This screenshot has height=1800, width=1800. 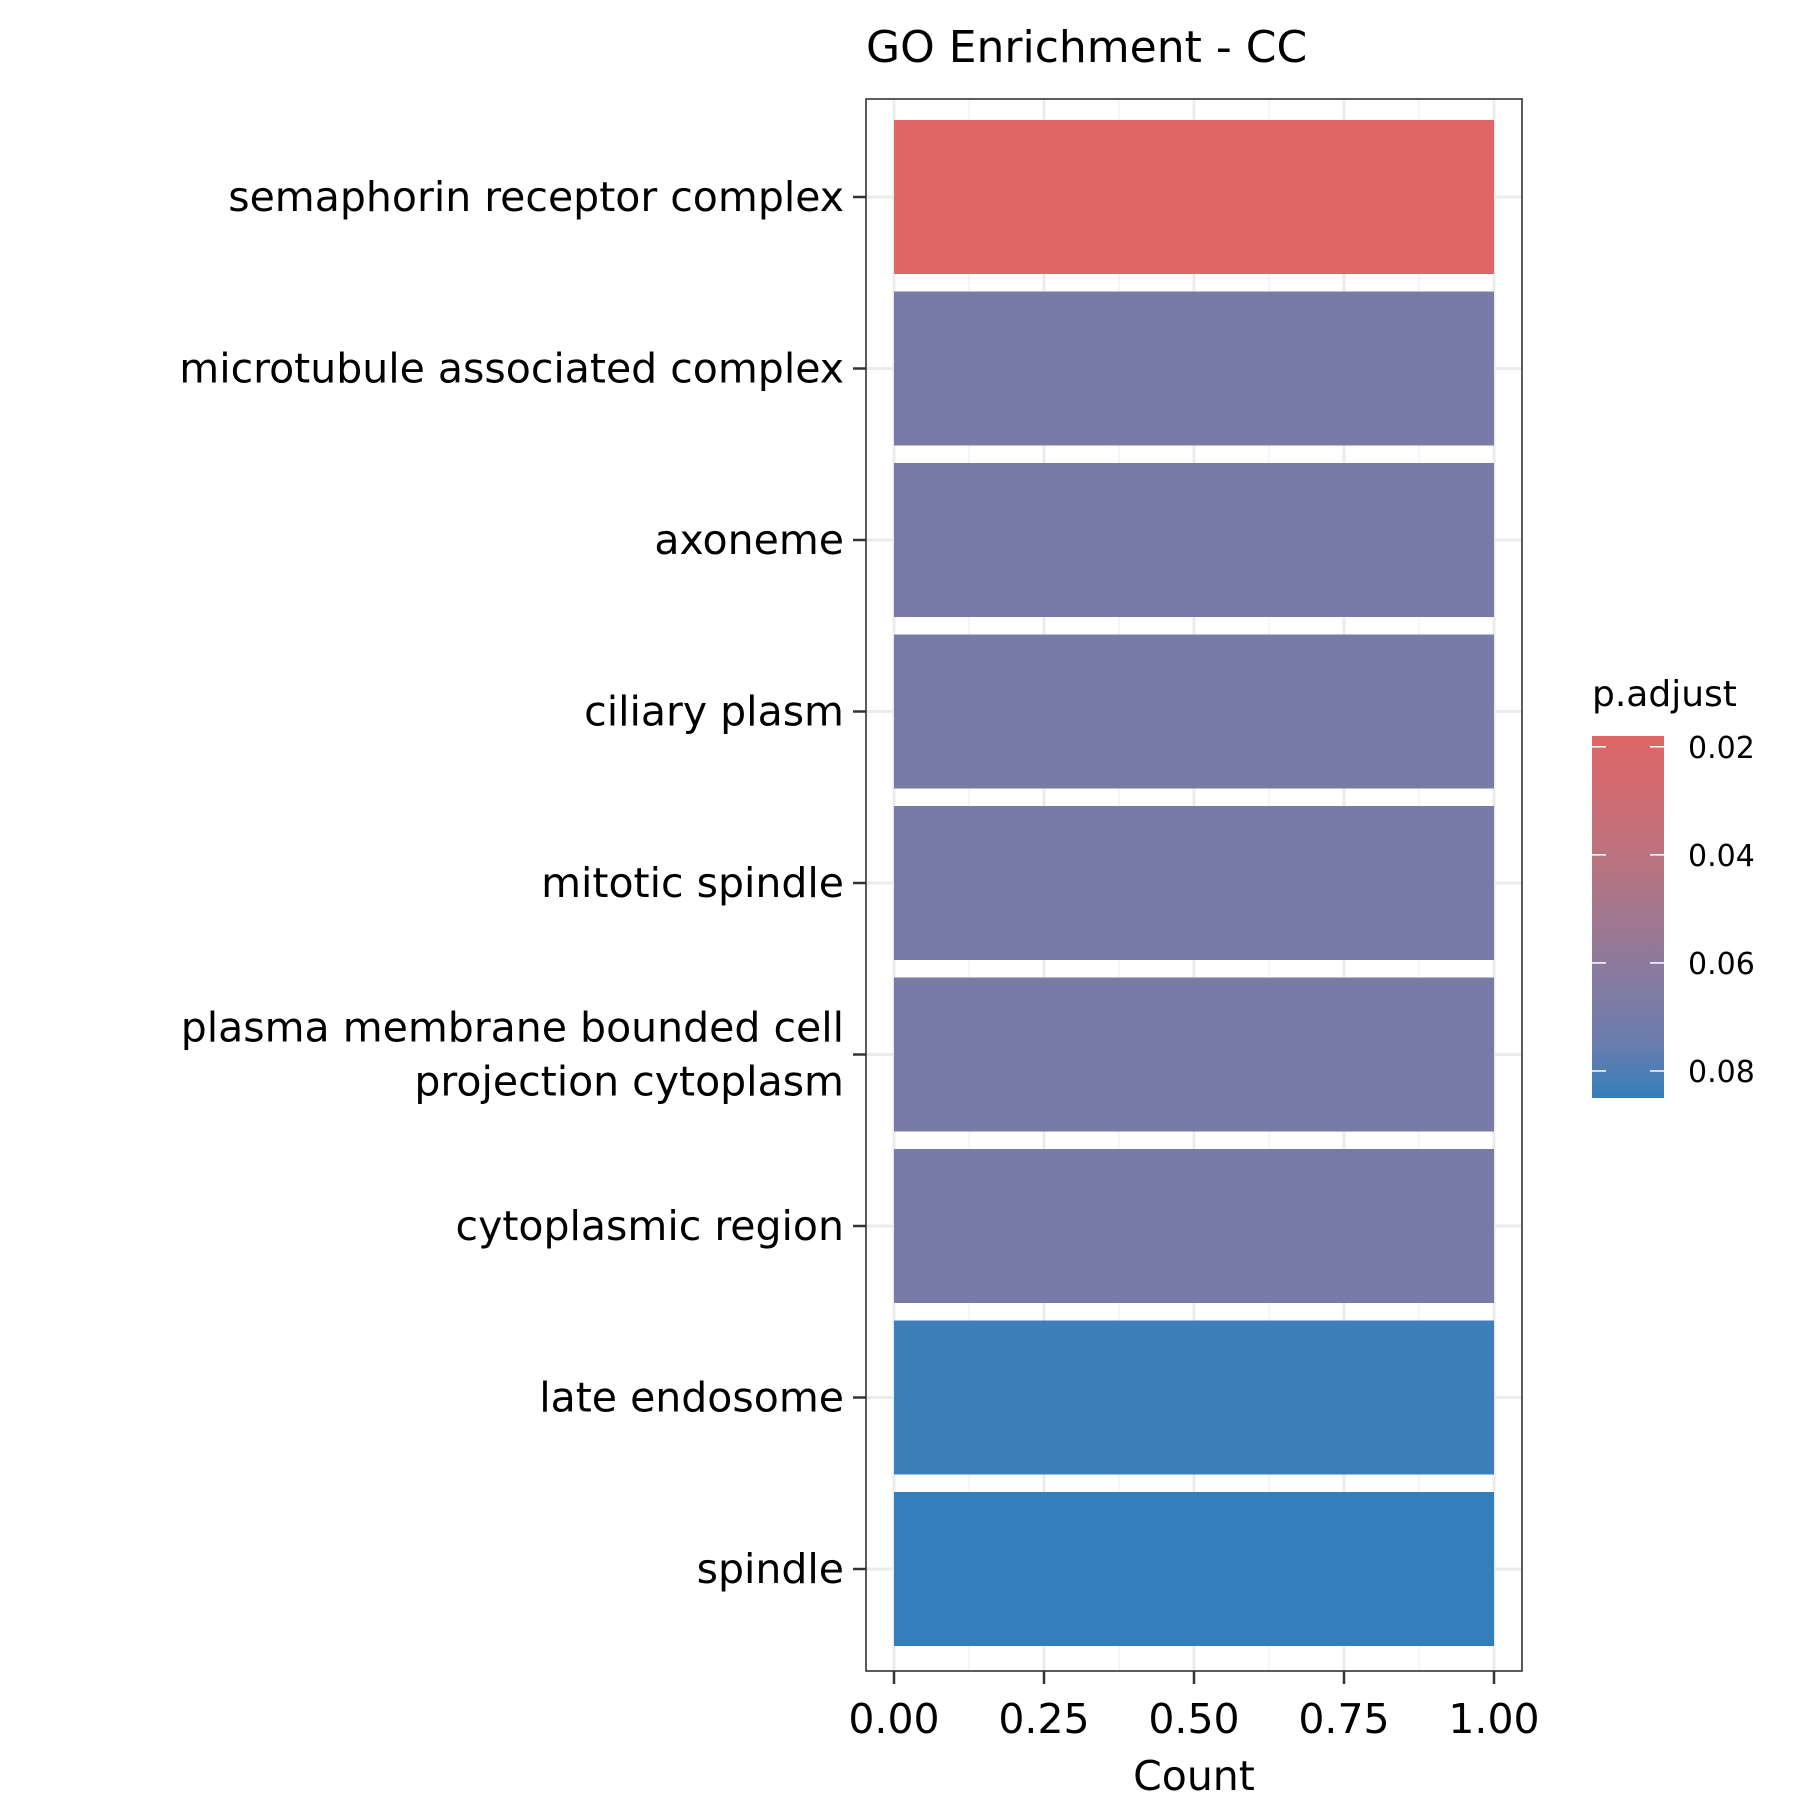 What do you see at coordinates (1194, 1776) in the screenshot?
I see `x-axis-title: Count` at bounding box center [1194, 1776].